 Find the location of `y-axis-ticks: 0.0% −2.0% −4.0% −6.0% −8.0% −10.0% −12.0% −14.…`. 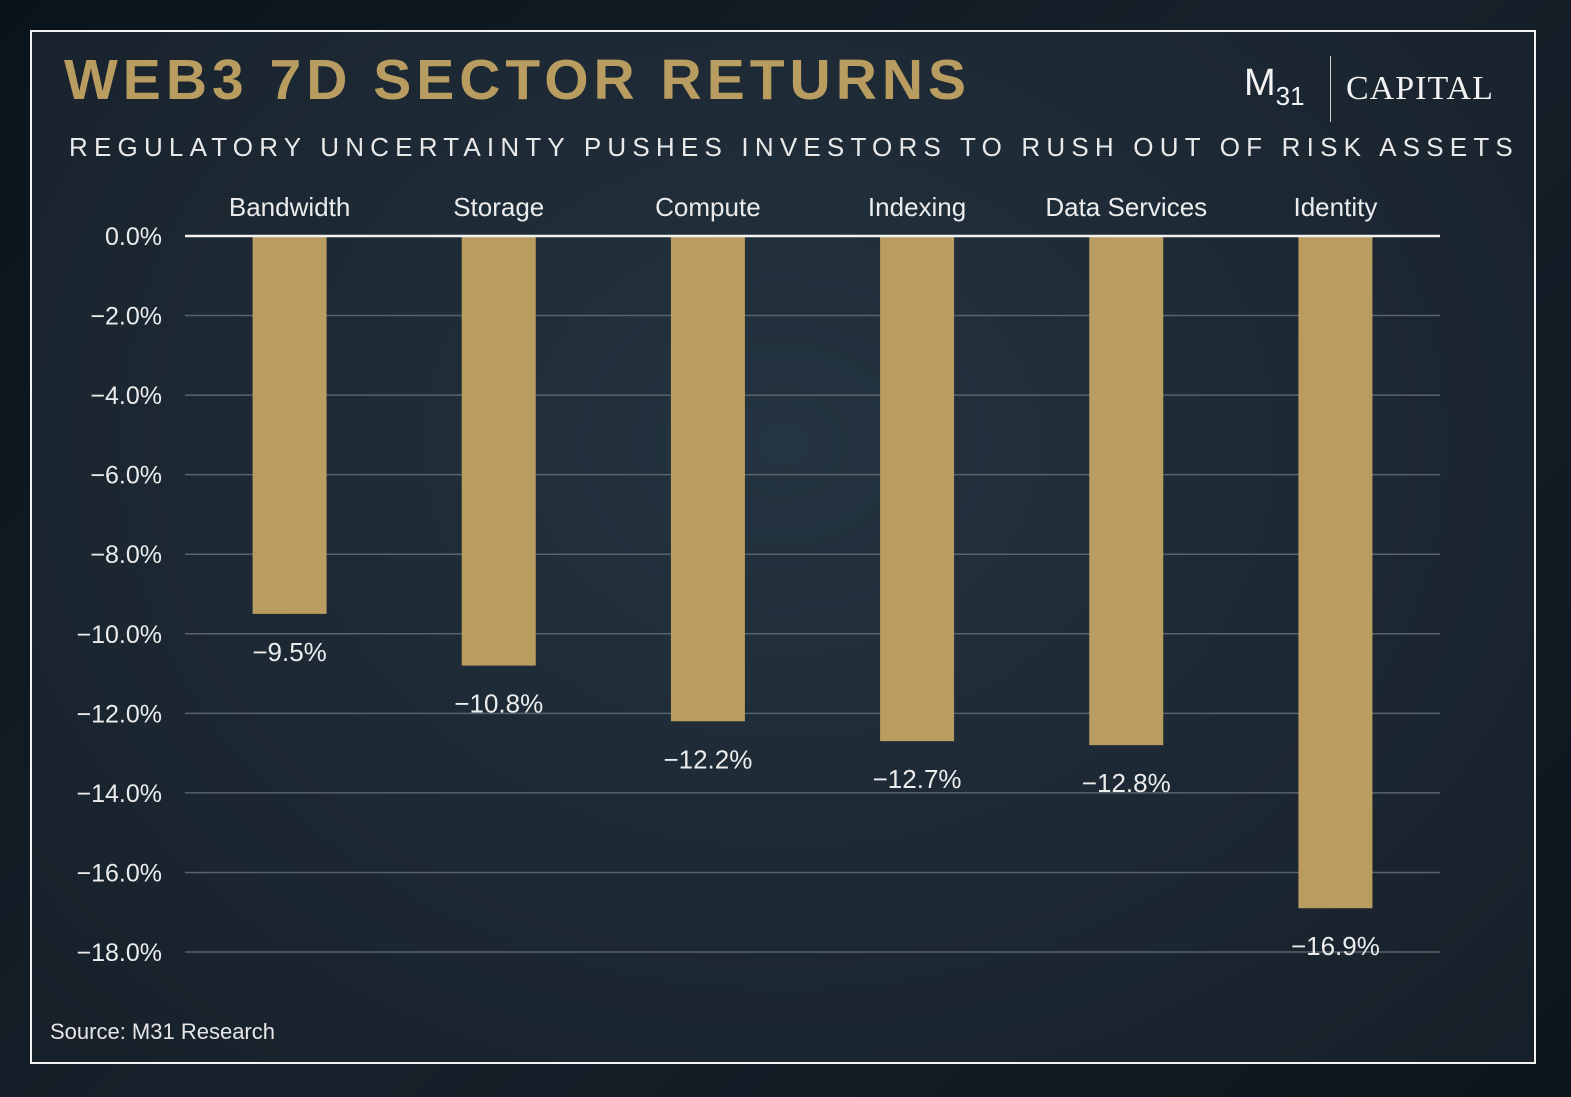

y-axis-ticks: 0.0% −2.0% −4.0% −6.0% −8.0% −10.0% −12.0% −14.… is located at coordinates (120, 595).